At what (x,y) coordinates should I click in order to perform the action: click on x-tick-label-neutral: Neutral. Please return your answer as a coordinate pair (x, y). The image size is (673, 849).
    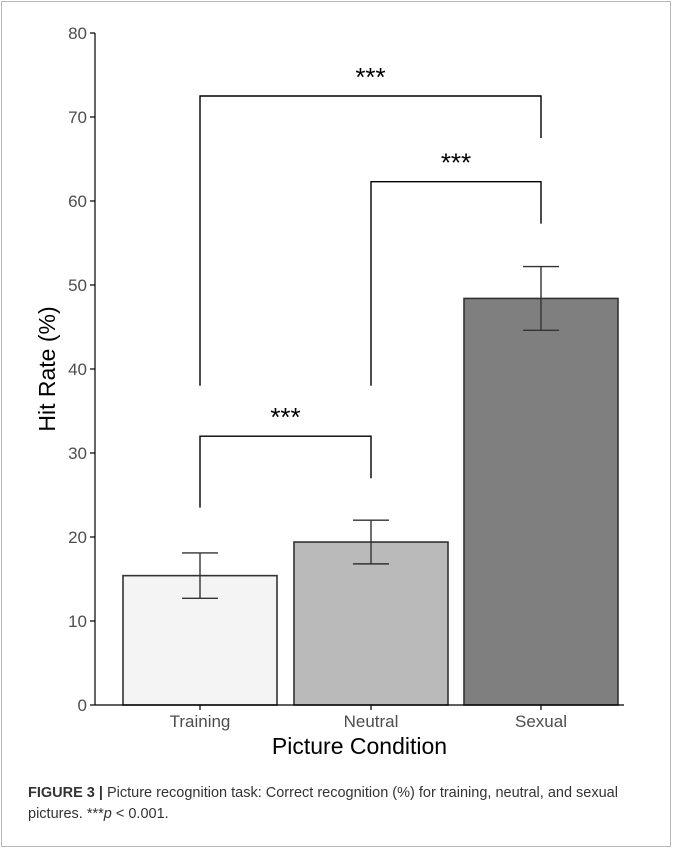
    Looking at the image, I should click on (371, 721).